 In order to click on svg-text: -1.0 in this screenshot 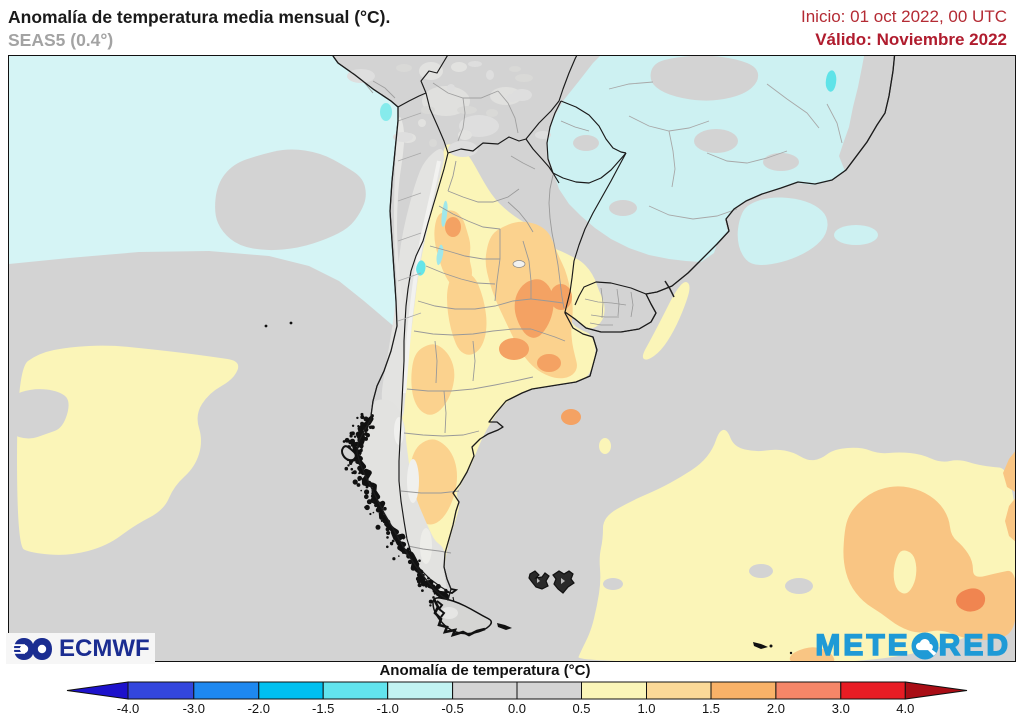, I will do `click(387, 708)`.